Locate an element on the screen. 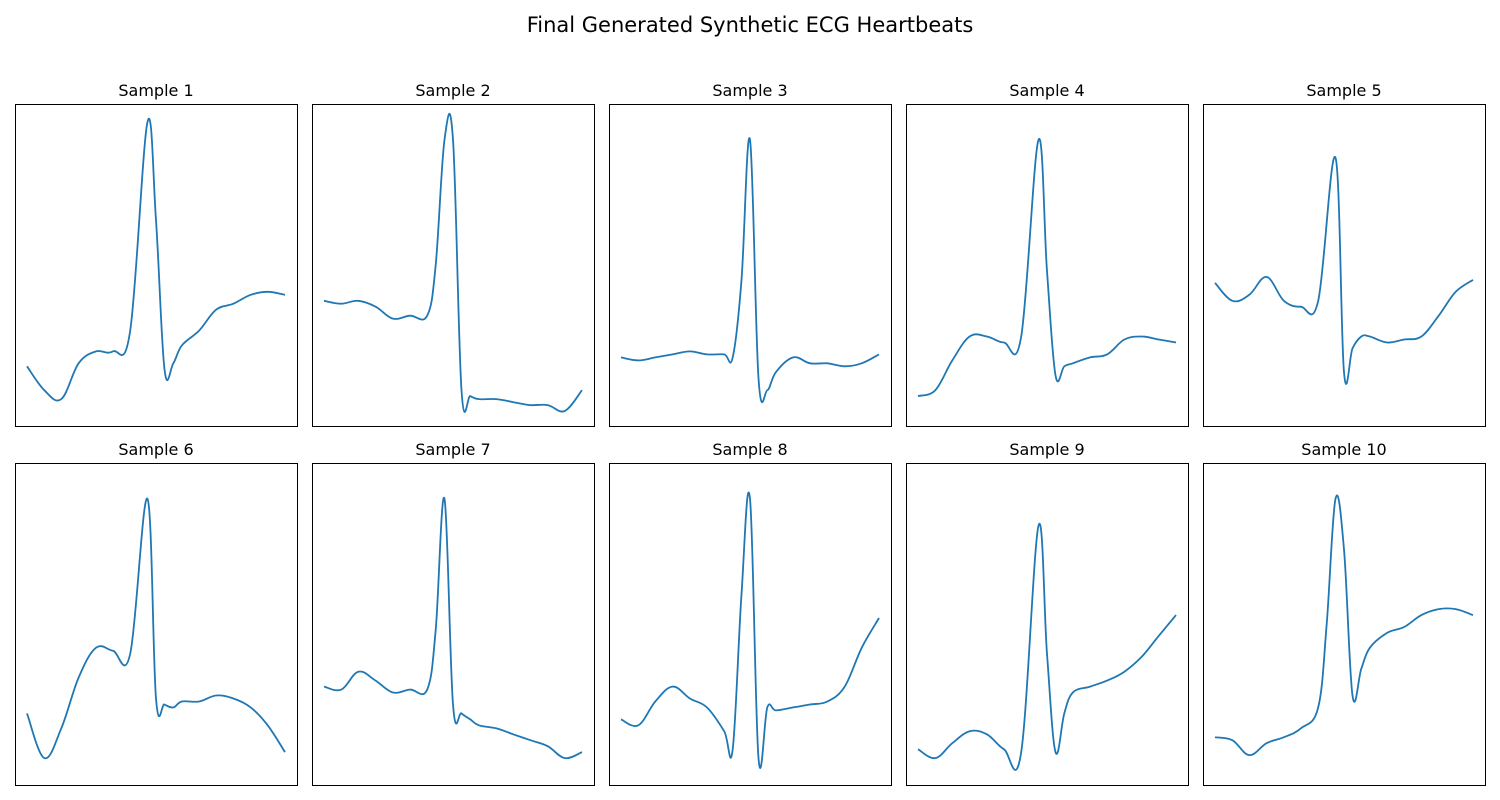 This screenshot has height=800, width=1500. subplot-sample-8: Sample 8 is located at coordinates (750, 613).